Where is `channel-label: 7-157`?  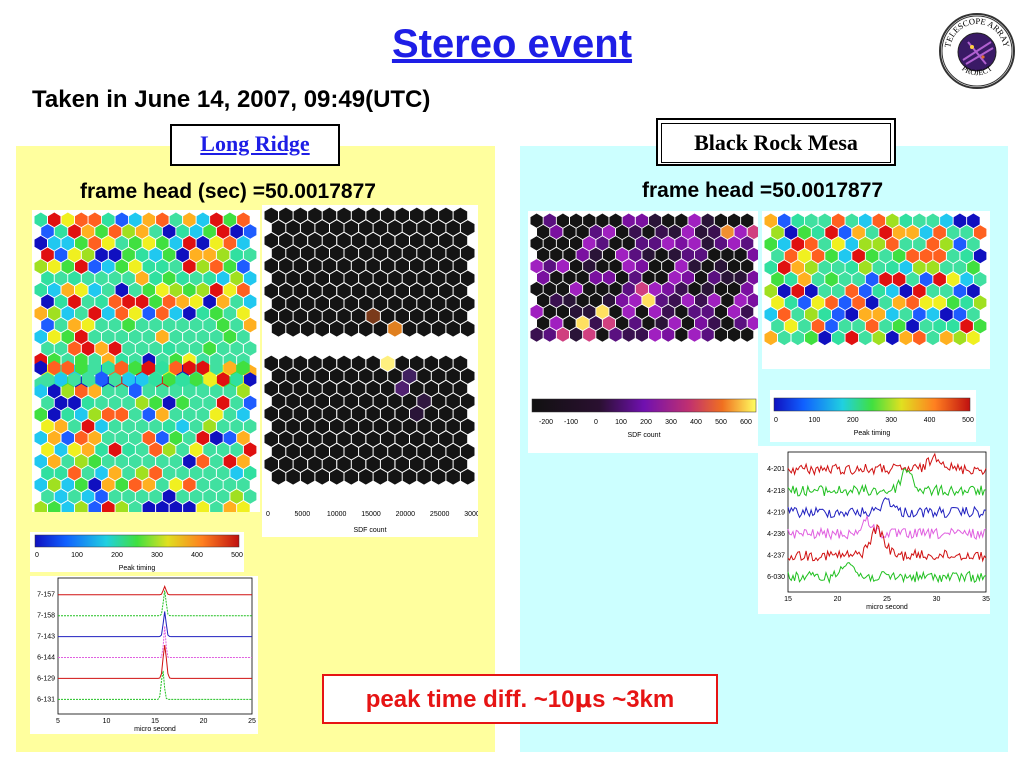
channel-label: 7-157 is located at coordinates (46, 595).